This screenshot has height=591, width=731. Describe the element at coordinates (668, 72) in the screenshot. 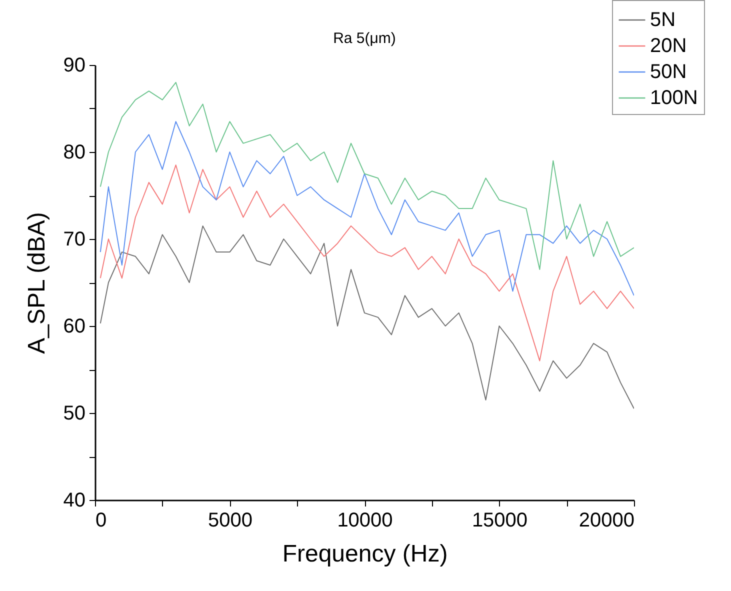

I see `legend-label: 50N` at that location.